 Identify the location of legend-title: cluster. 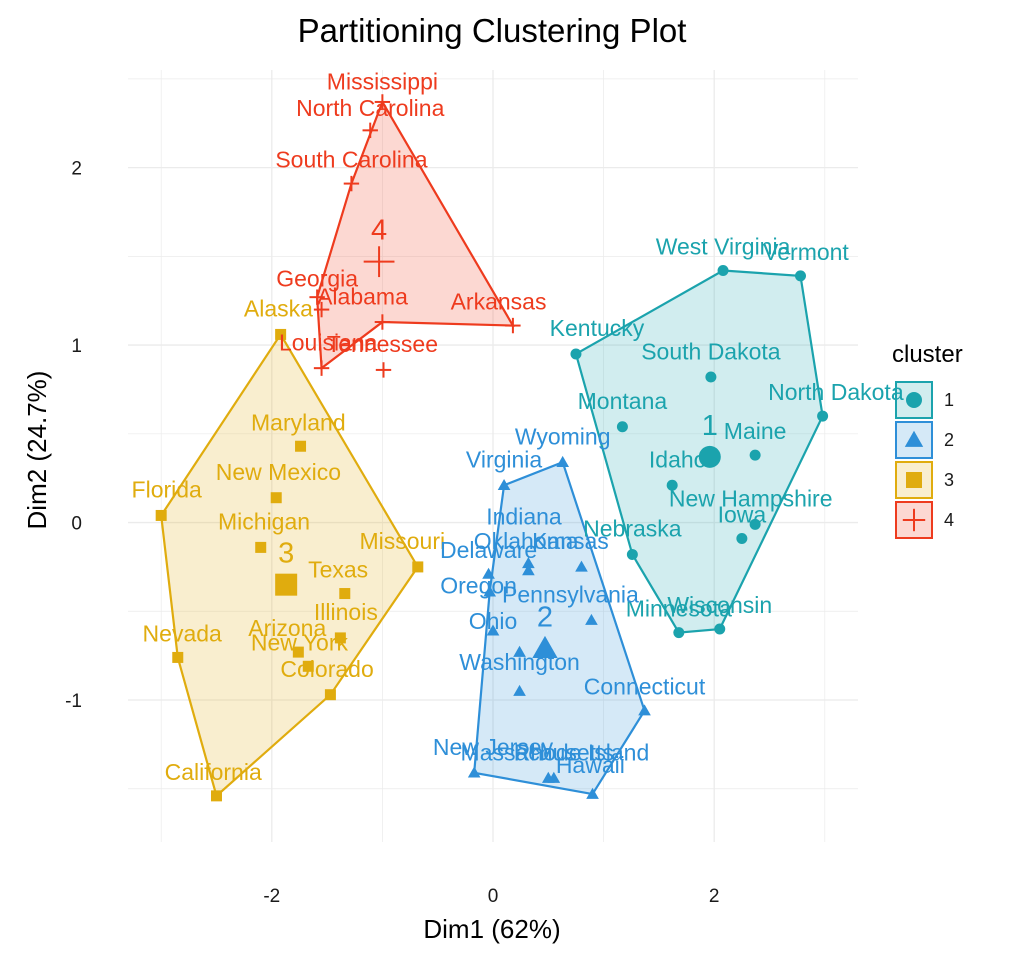
(927, 354).